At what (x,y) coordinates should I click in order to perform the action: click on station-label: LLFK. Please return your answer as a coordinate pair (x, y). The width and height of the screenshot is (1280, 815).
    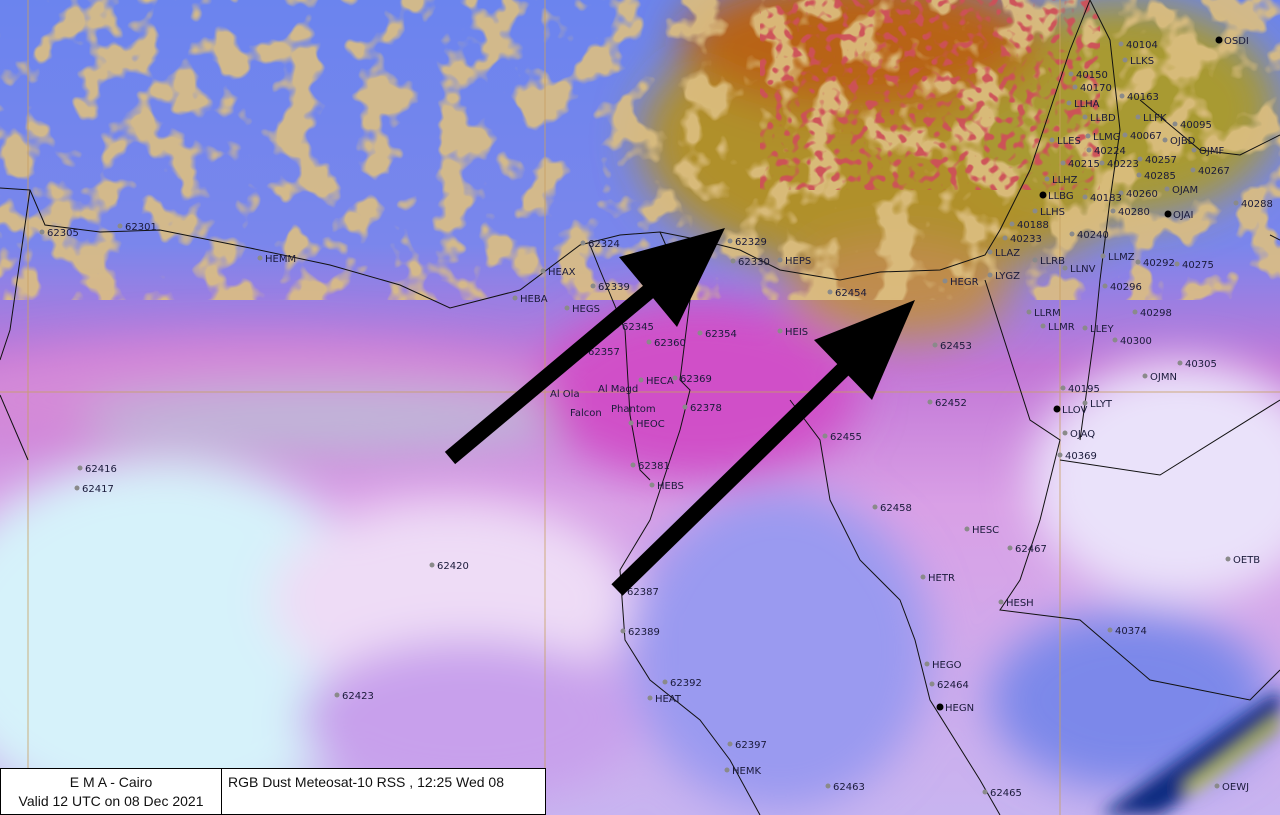
    Looking at the image, I should click on (1155, 118).